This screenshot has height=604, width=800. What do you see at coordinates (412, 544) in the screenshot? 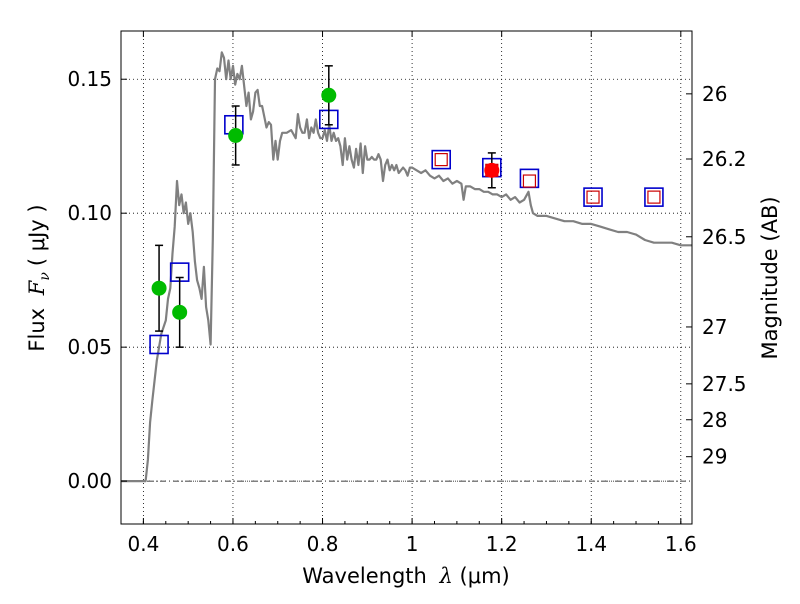
I see `x-tick-label: 1` at bounding box center [412, 544].